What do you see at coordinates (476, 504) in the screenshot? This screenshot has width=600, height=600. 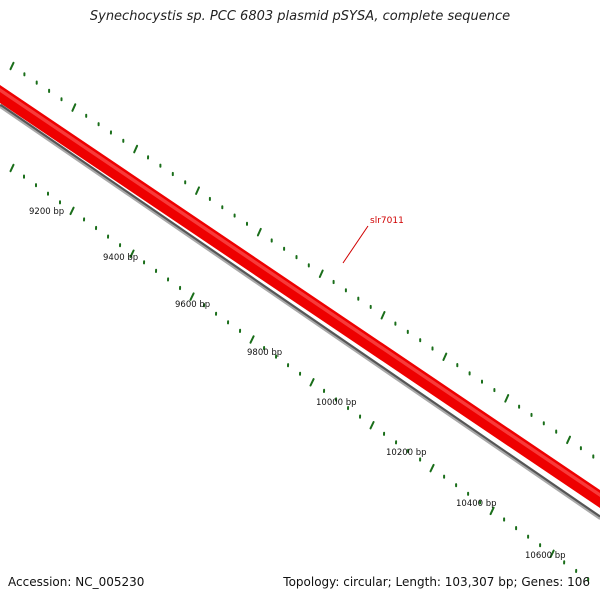 I see `tick-label: 10400 bp` at bounding box center [476, 504].